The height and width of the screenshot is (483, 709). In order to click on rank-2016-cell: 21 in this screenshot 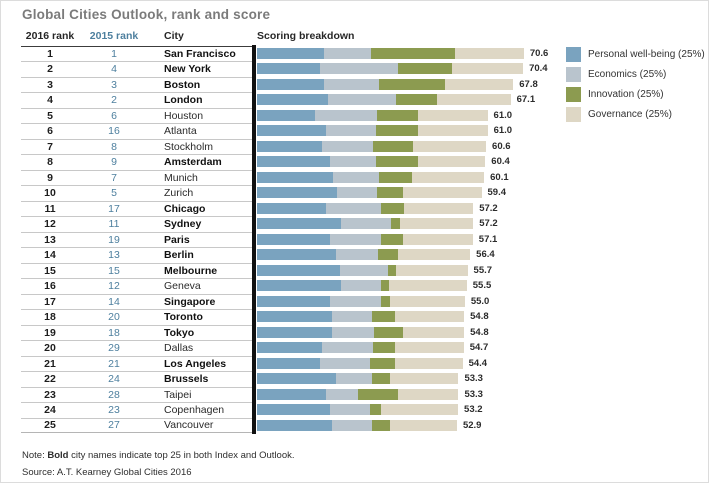, I will do `click(50, 363)`.